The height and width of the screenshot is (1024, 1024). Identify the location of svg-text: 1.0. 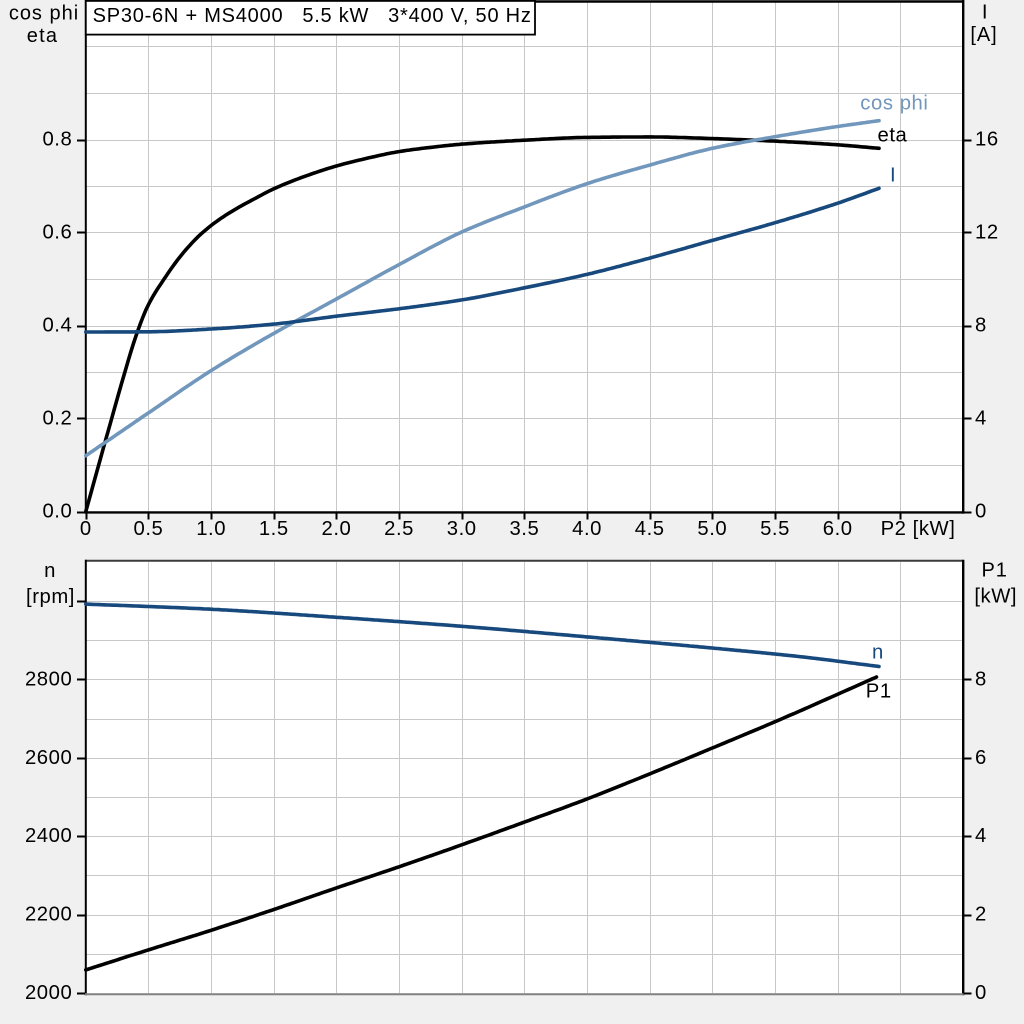
(211, 529).